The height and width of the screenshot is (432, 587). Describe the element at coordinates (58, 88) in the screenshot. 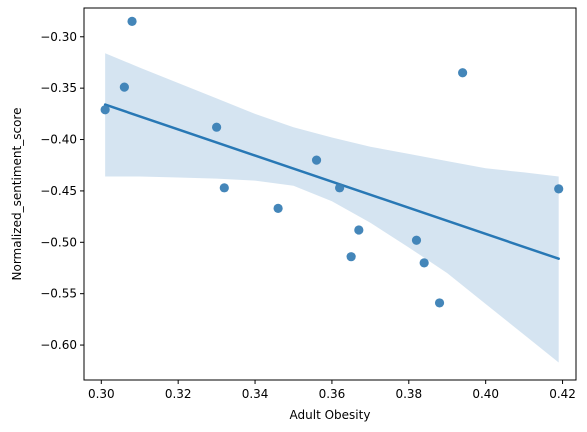

I see `y-tick-label: −0.35` at that location.